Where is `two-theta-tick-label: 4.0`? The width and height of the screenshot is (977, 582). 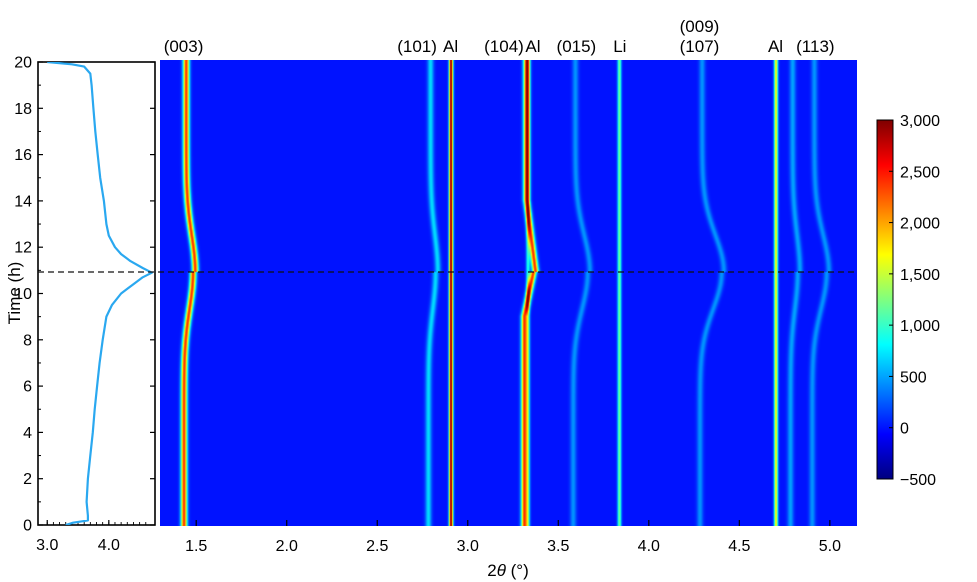
two-theta-tick-label: 4.0 is located at coordinates (649, 546).